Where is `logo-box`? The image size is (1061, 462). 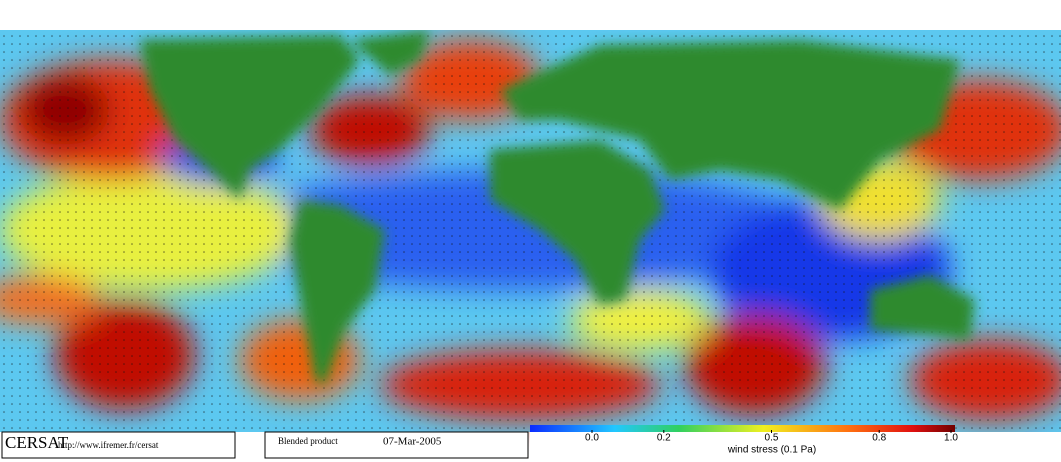 logo-box is located at coordinates (118, 445).